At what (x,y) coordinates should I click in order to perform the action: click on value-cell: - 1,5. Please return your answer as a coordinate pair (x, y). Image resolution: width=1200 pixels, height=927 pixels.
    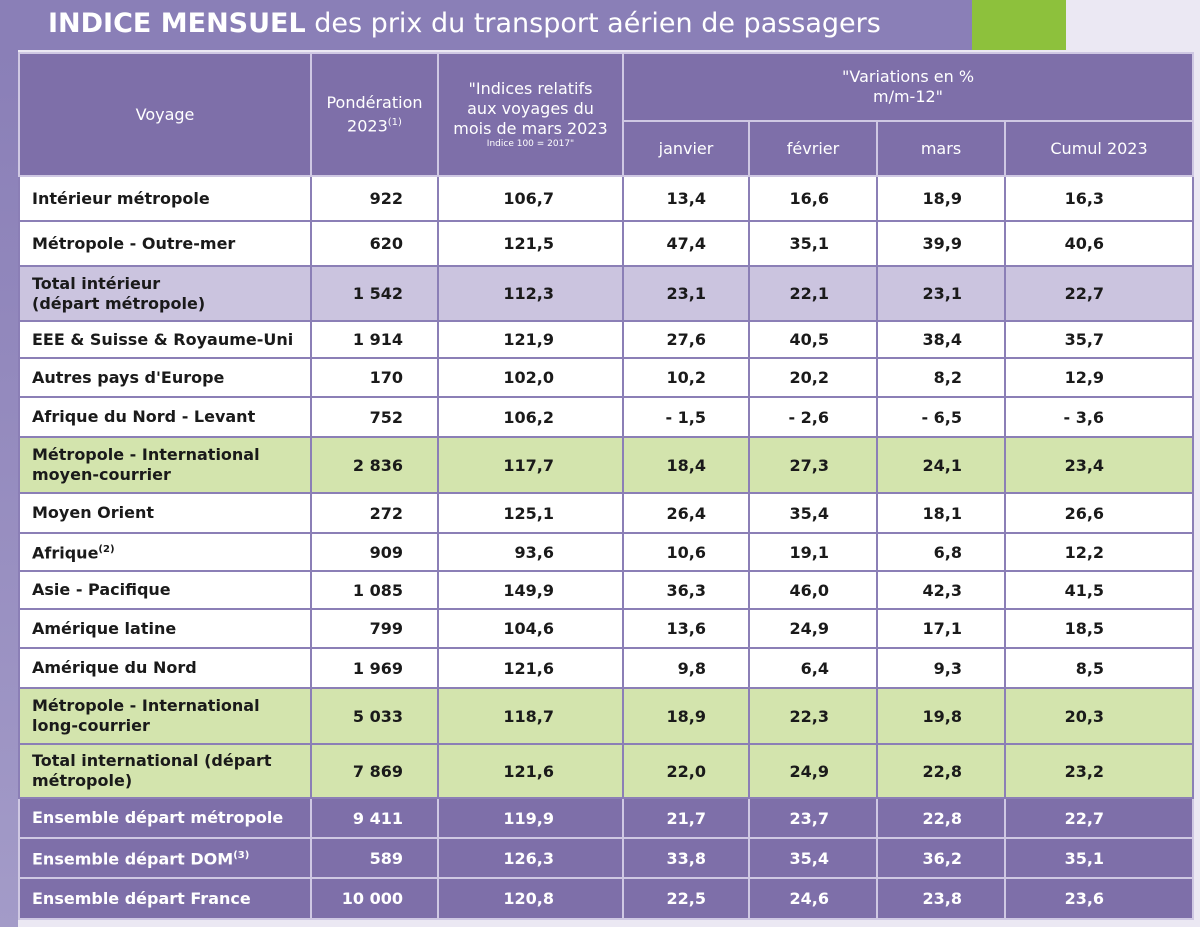
    Looking at the image, I should click on (686, 417).